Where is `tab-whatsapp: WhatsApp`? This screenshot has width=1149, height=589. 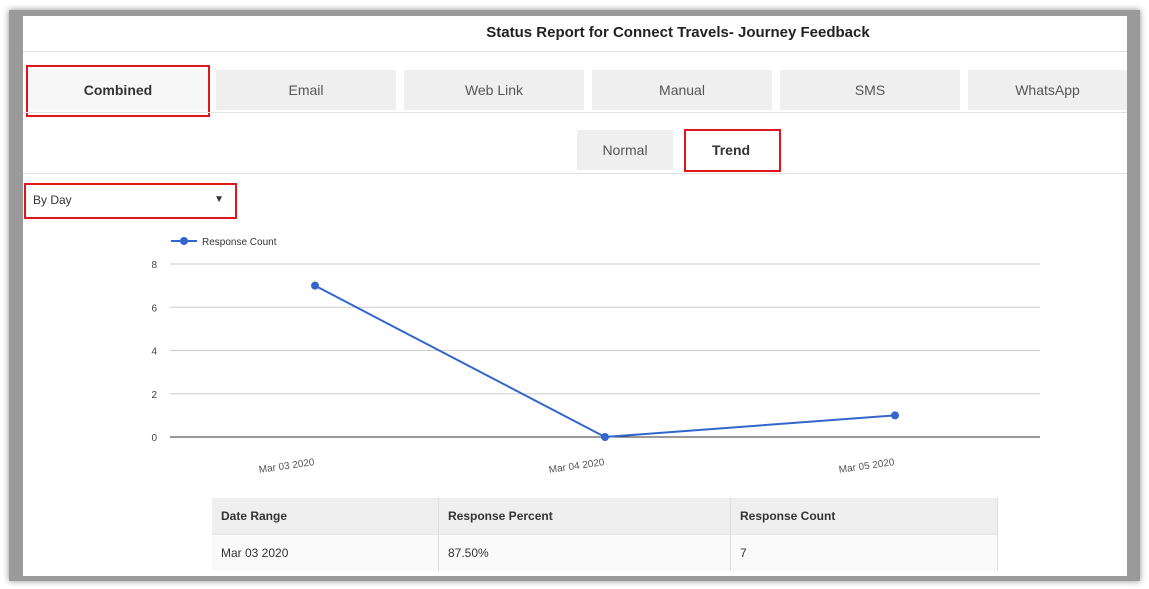
tab-whatsapp: WhatsApp is located at coordinates (1047, 90).